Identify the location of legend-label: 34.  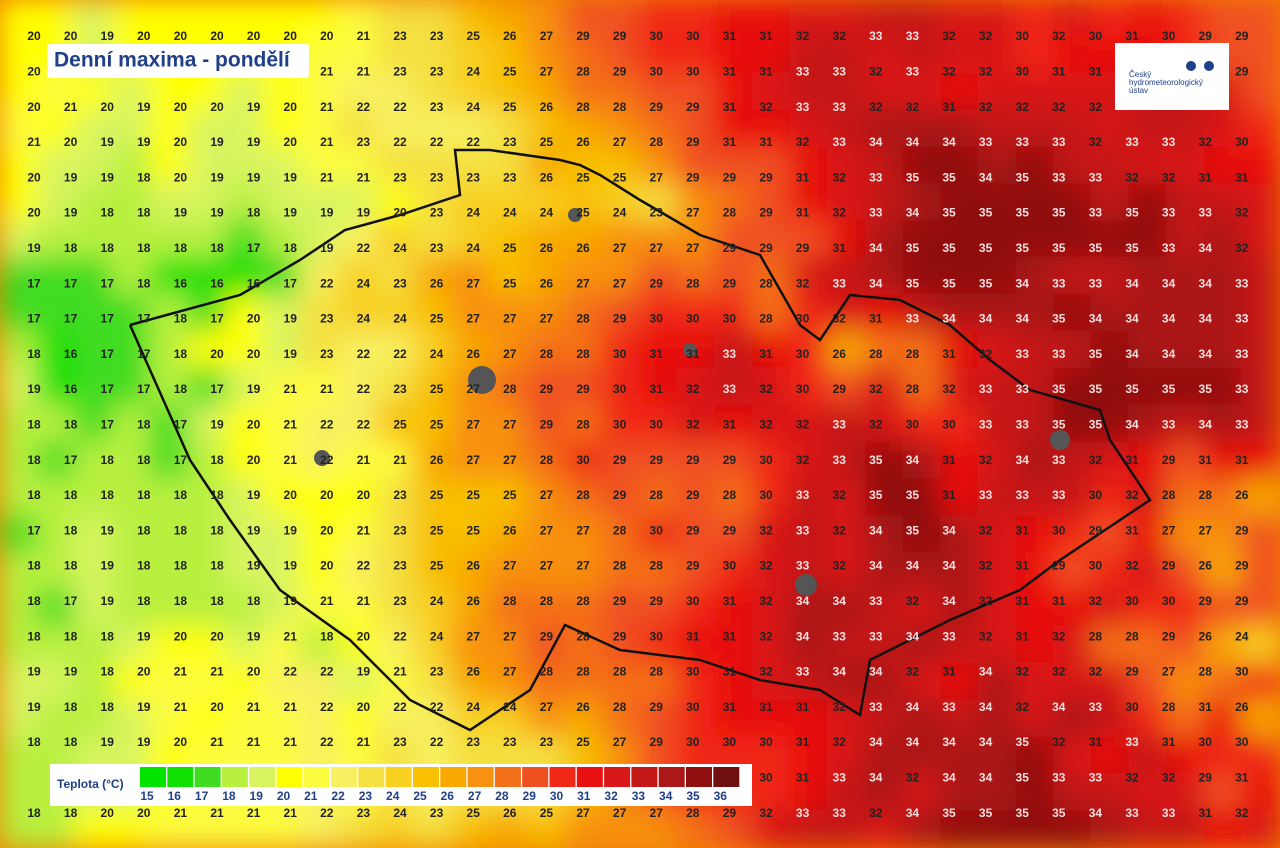
(666, 796).